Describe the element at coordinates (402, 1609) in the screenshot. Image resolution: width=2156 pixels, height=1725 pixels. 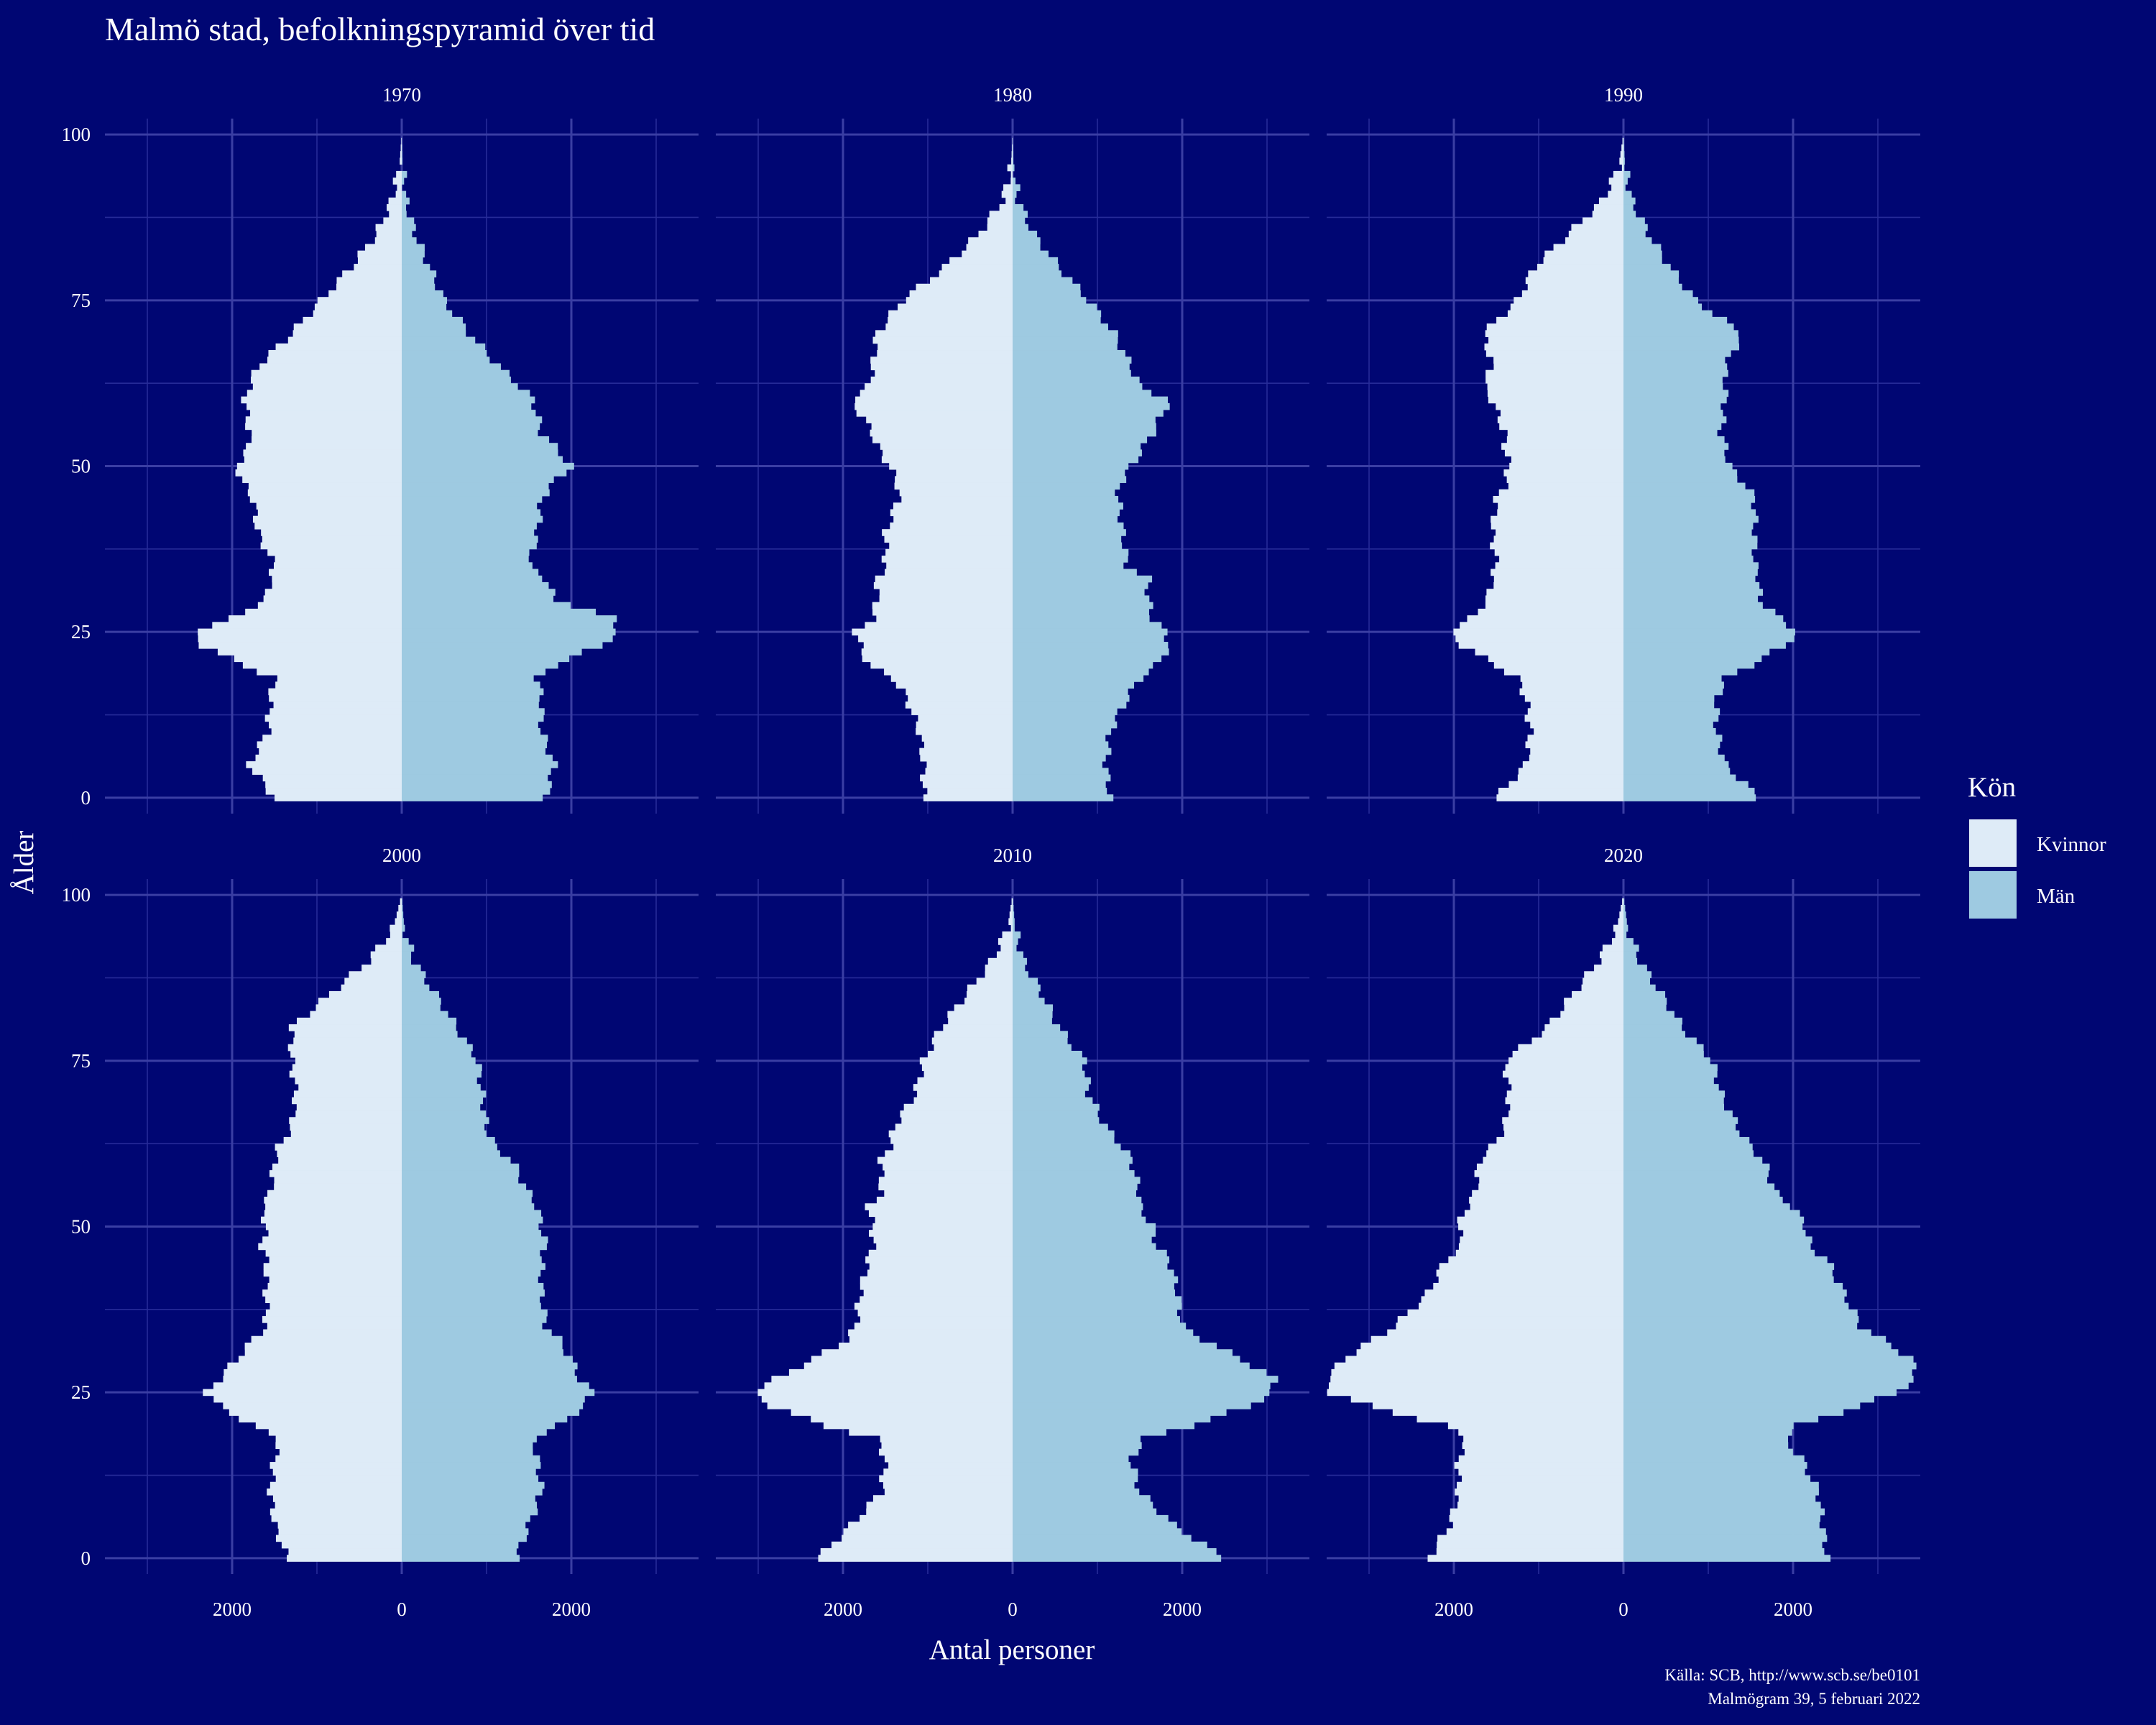
I see `x-tick-label: 0` at that location.